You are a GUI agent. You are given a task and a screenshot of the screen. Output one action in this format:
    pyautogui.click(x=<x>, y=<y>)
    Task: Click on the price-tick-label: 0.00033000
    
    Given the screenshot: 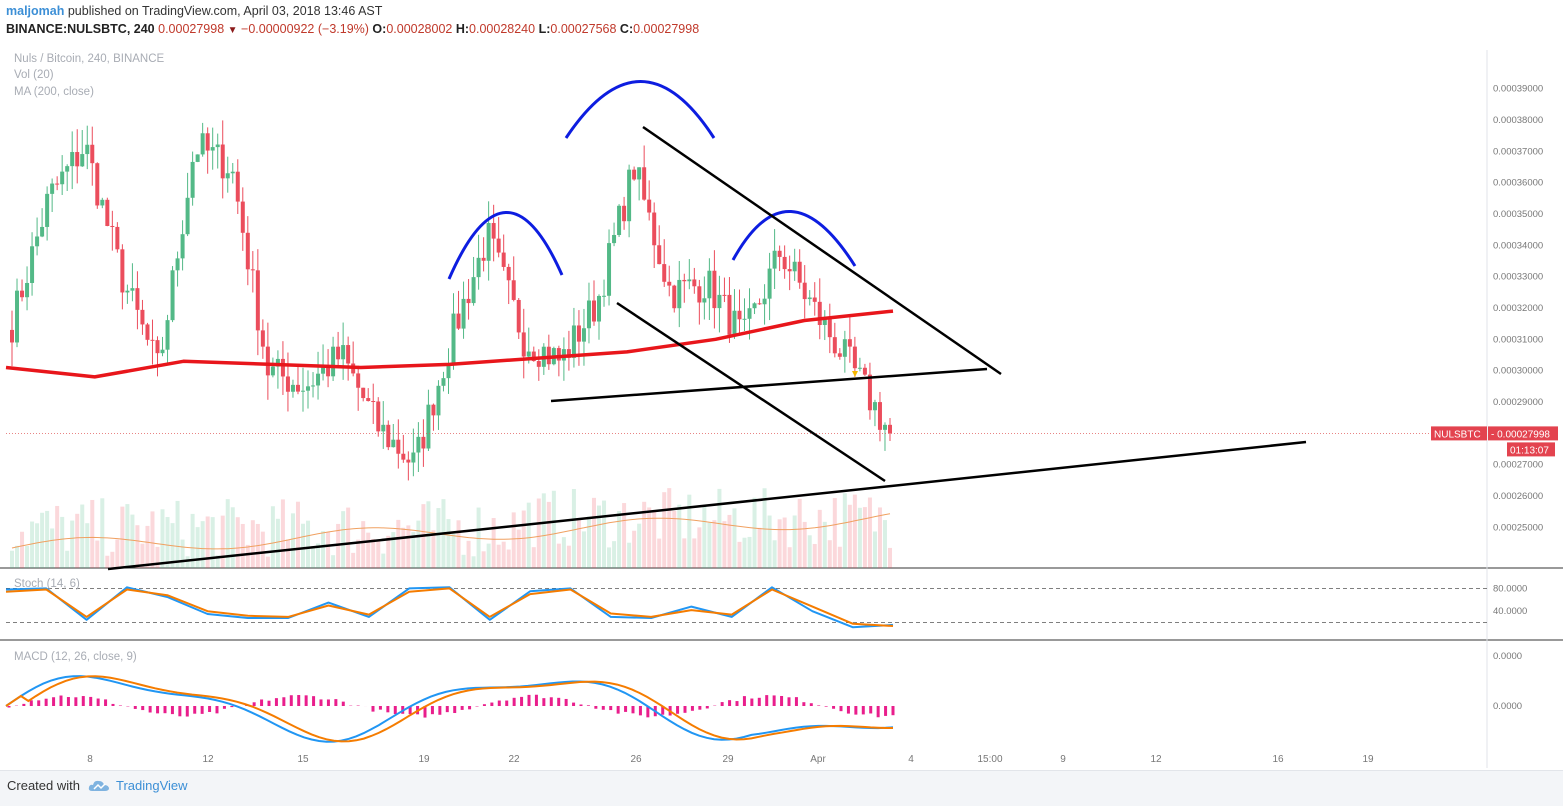 What is the action you would take?
    pyautogui.click(x=1518, y=277)
    